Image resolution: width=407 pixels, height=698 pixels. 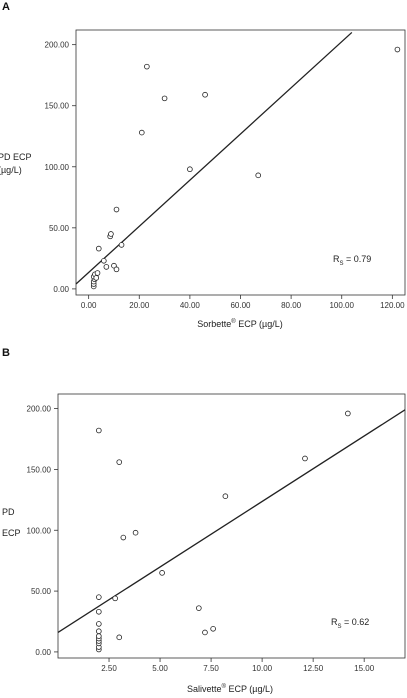 I want to click on panel-b-x-ticks: 2.50 5.00 7.50 10.00 12.50 15.00, so click(x=238, y=665).